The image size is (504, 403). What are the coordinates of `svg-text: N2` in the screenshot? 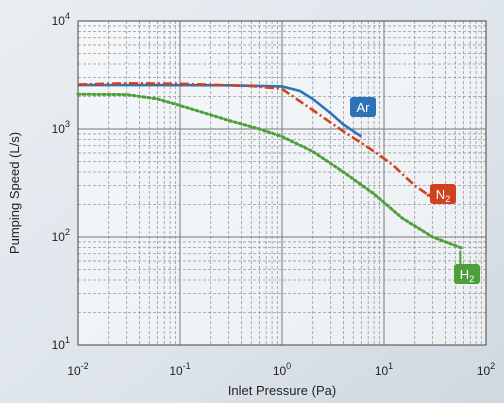 It's located at (443, 195).